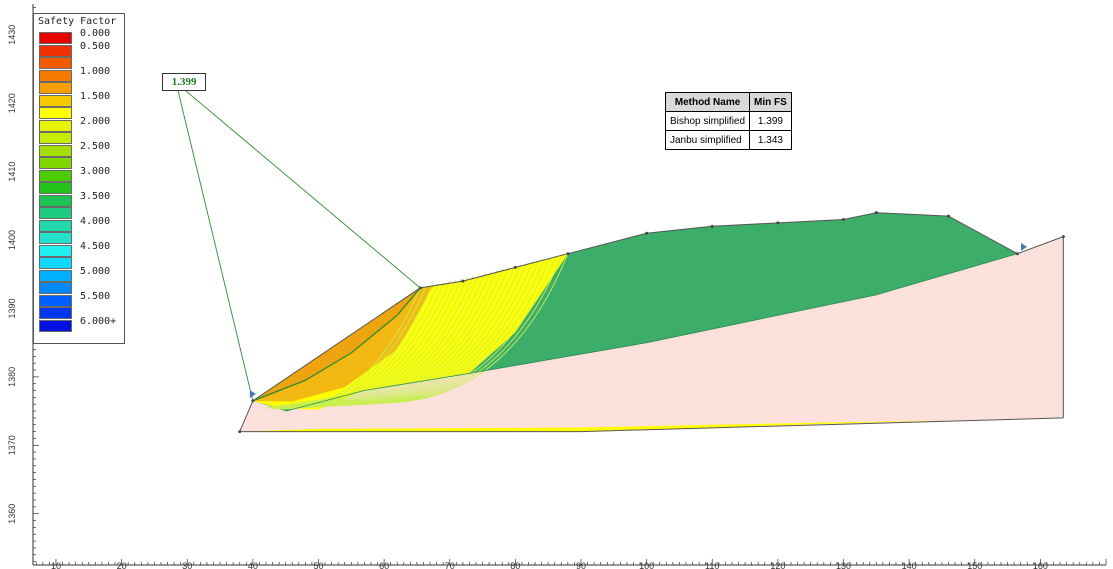 The width and height of the screenshot is (1113, 569). I want to click on legend-label: 0.000, so click(95, 33).